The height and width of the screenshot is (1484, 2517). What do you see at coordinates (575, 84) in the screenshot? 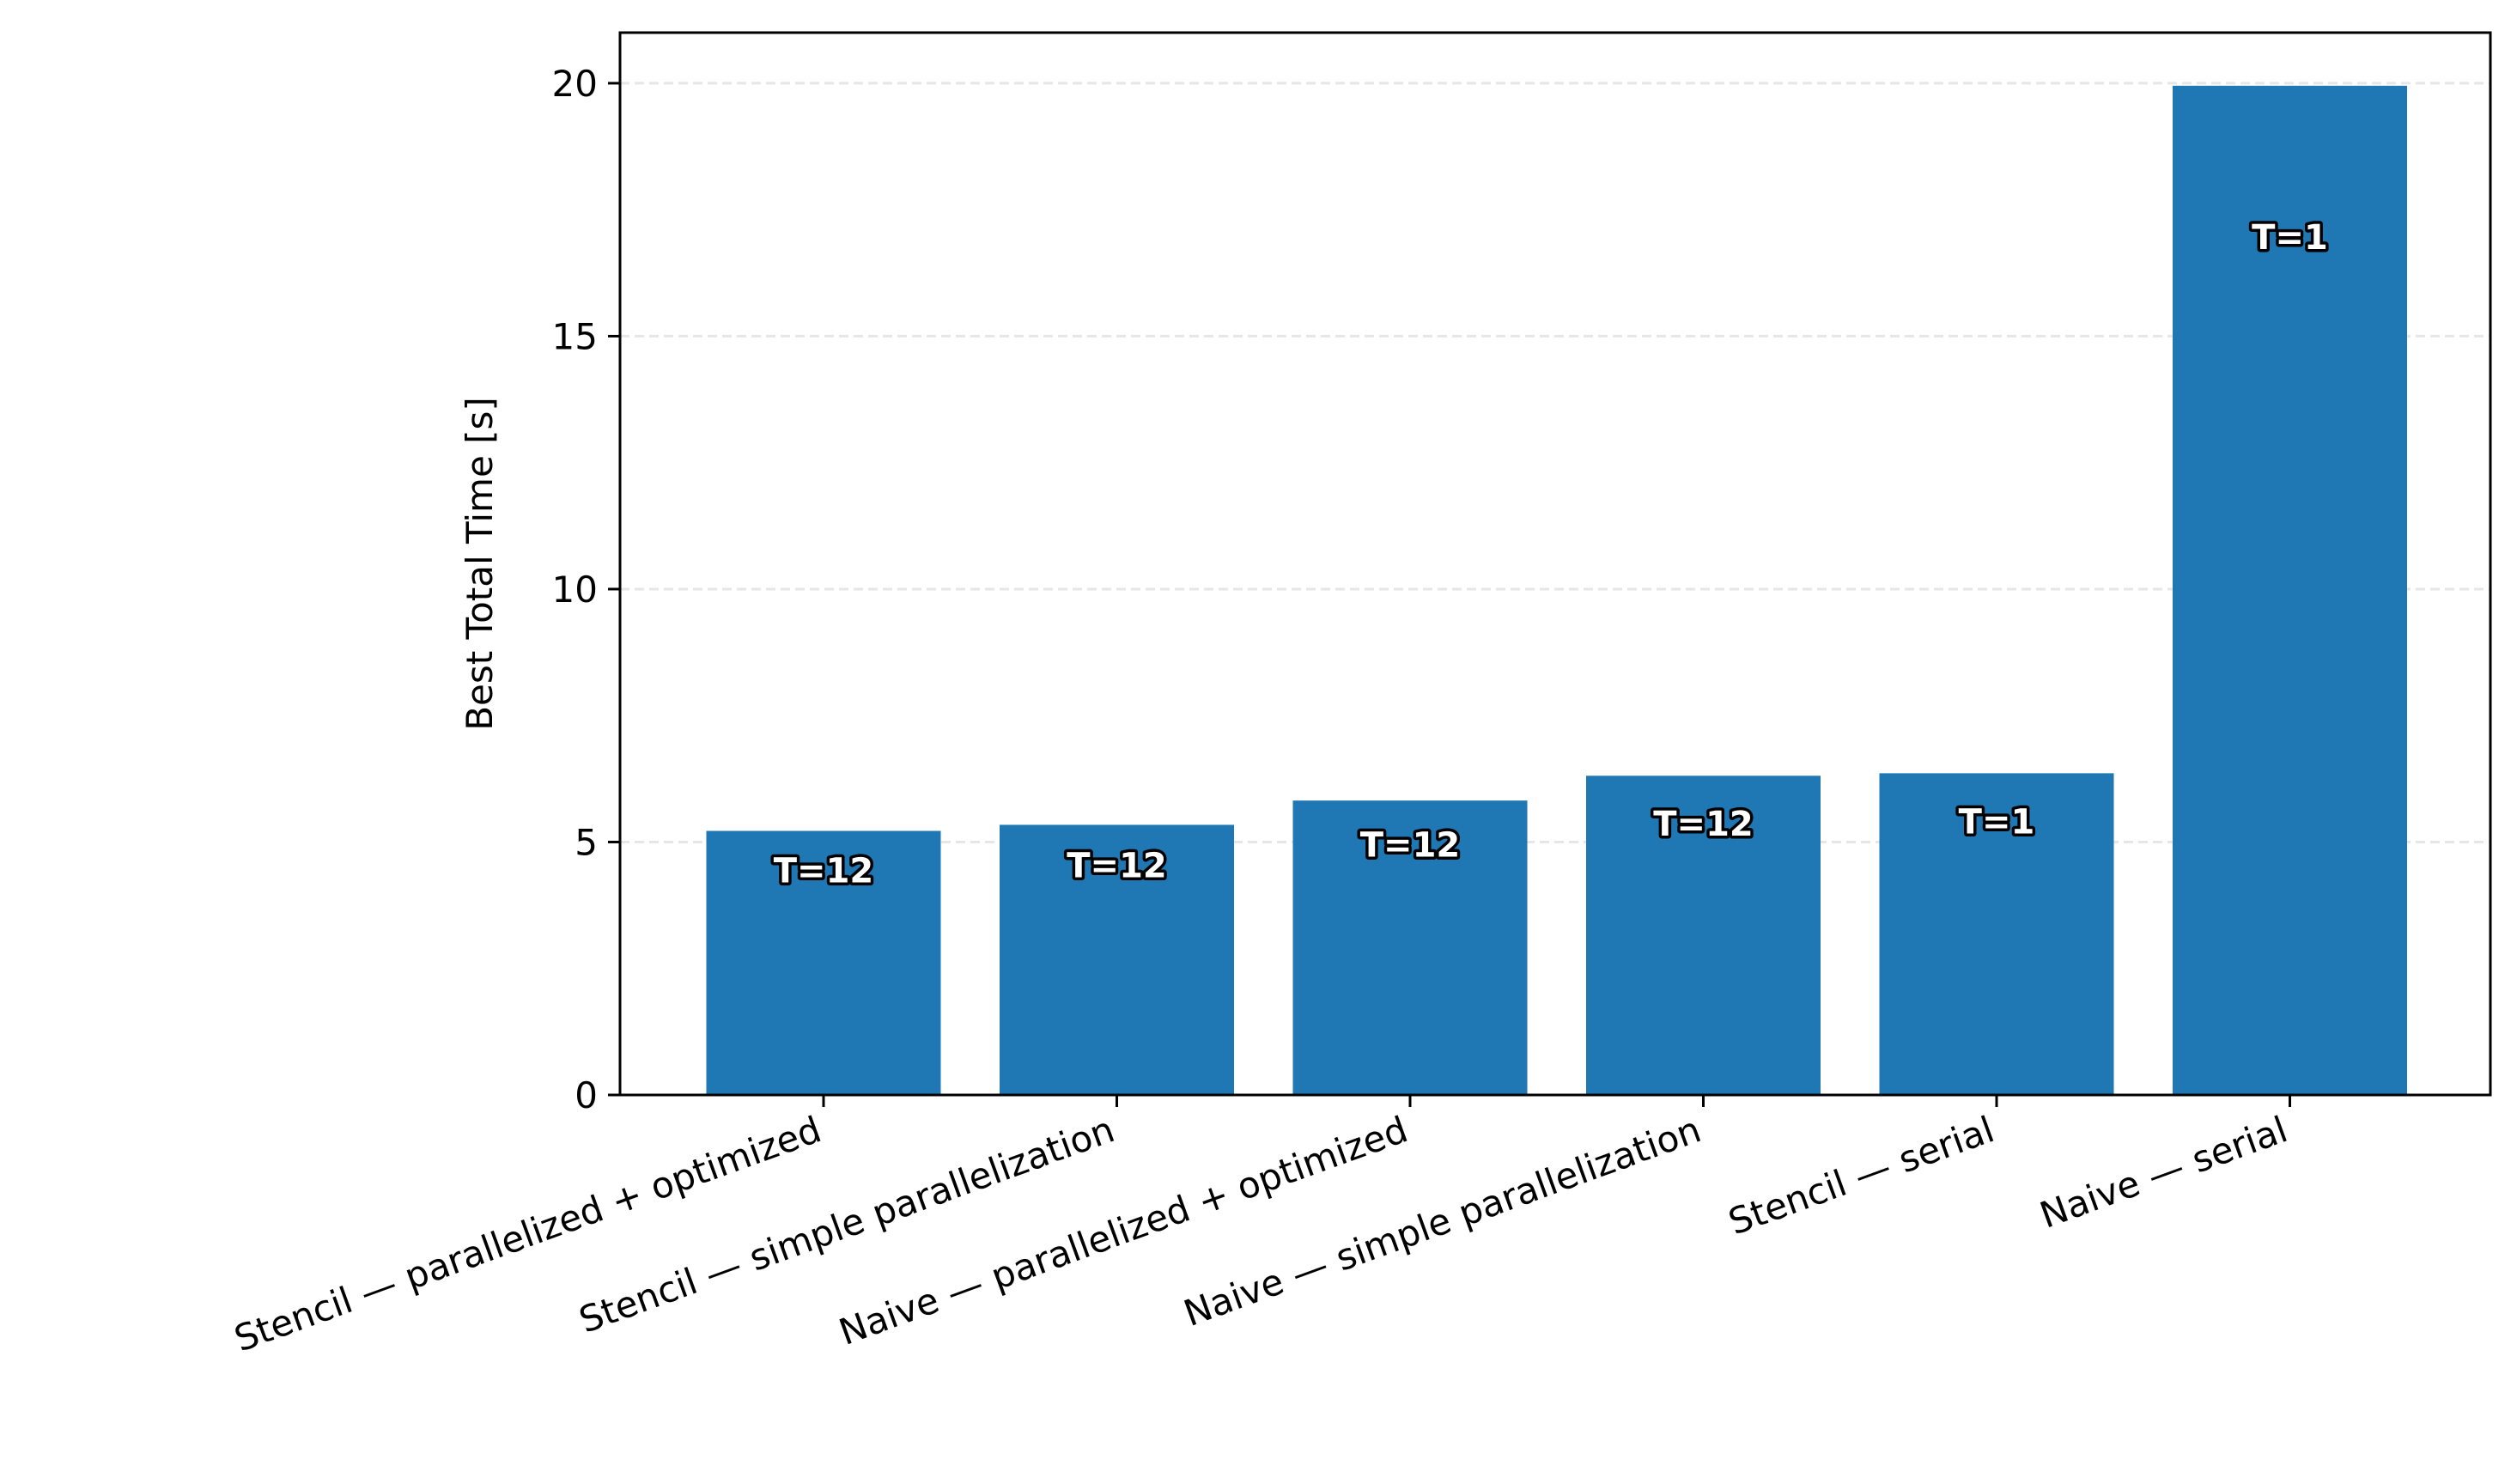
I see `y-tick-label: 20` at bounding box center [575, 84].